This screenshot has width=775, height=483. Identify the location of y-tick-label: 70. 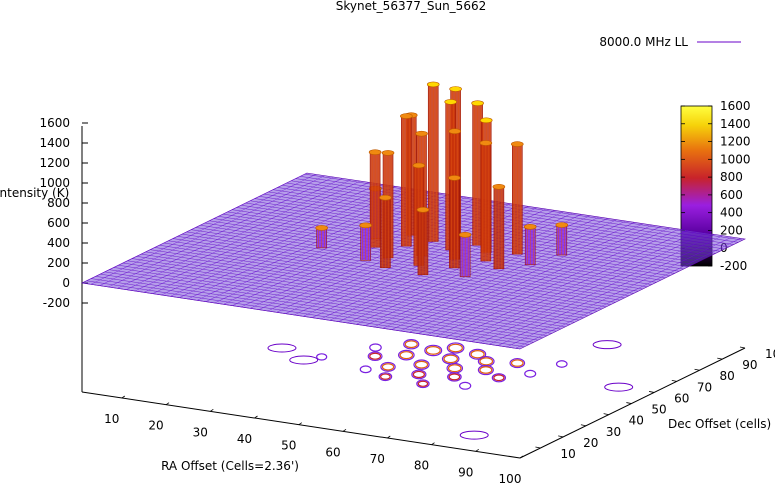
(704, 387).